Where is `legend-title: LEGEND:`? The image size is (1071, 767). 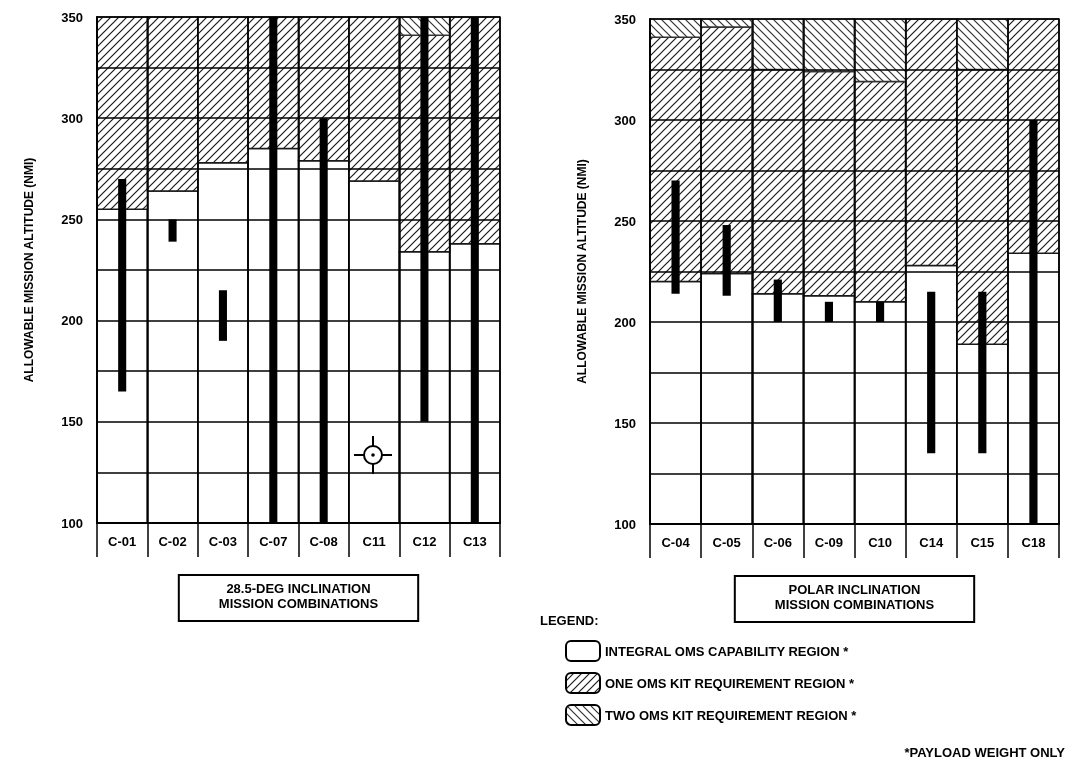
legend-title: LEGEND: is located at coordinates (569, 620).